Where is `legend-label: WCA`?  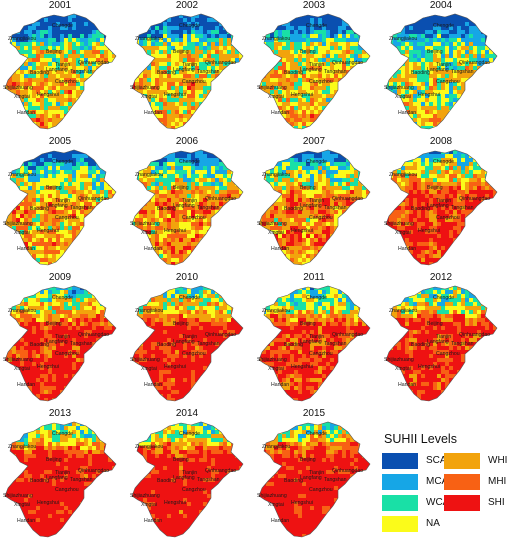
legend-label: WCA is located at coordinates (438, 502).